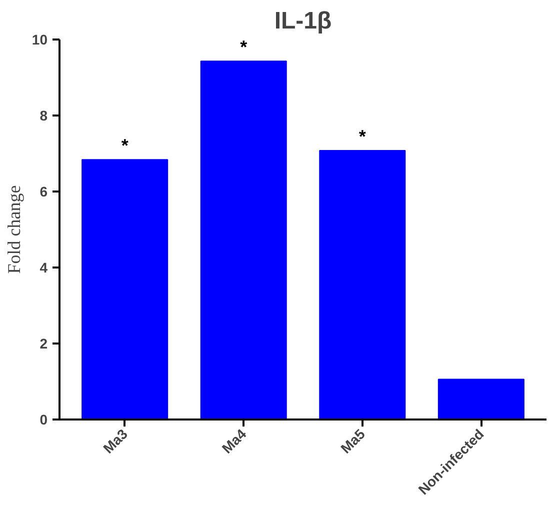 The image size is (551, 506). Describe the element at coordinates (44, 344) in the screenshot. I see `y-tick-label: 2` at that location.